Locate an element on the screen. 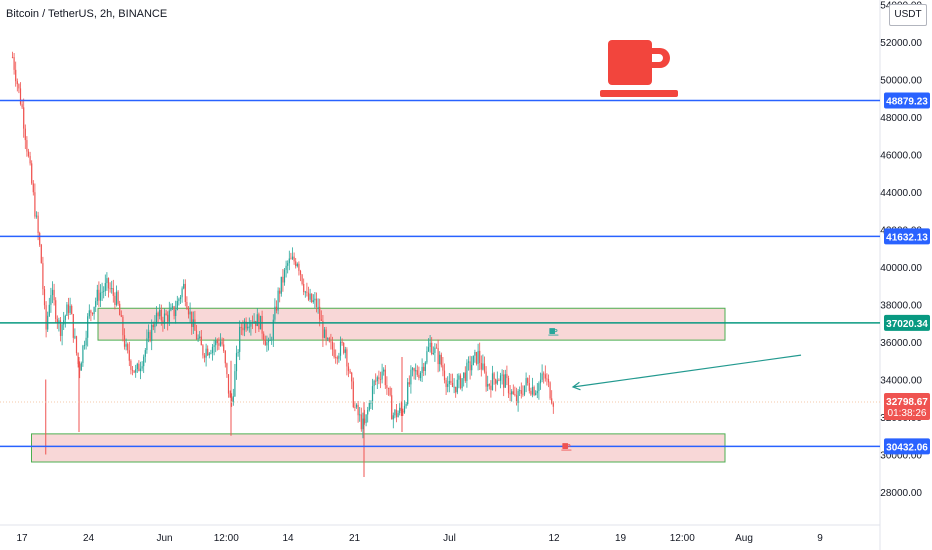 Image resolution: width=932 pixels, height=550 pixels. cup-body is located at coordinates (565, 446).